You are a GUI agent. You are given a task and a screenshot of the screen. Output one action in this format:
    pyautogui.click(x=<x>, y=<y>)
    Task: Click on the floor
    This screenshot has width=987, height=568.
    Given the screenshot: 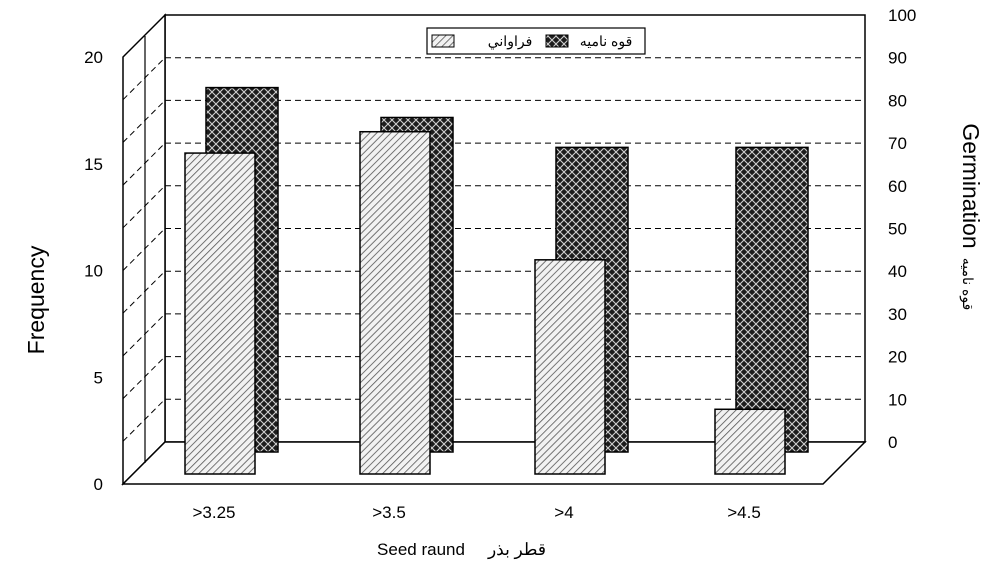 What is the action you would take?
    pyautogui.click(x=494, y=463)
    